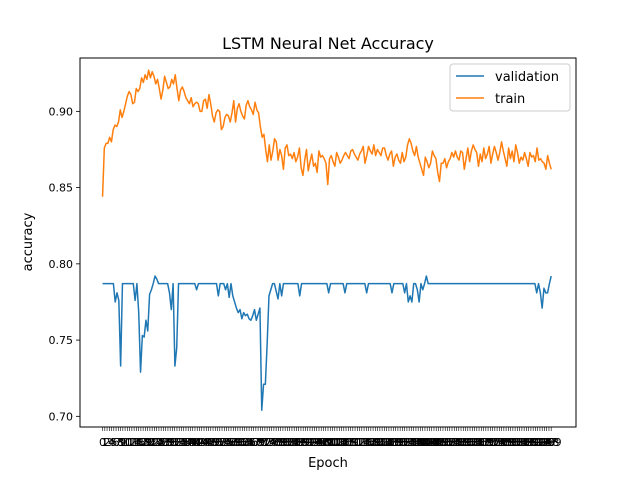 The width and height of the screenshot is (640, 480). I want to click on x-axis-label: Epoch, so click(328, 463).